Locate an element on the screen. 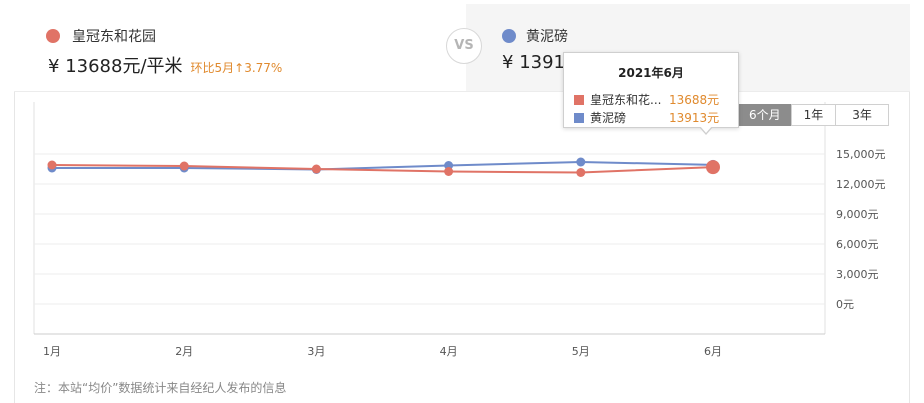  y-tick-label: 6,000元 is located at coordinates (857, 244).